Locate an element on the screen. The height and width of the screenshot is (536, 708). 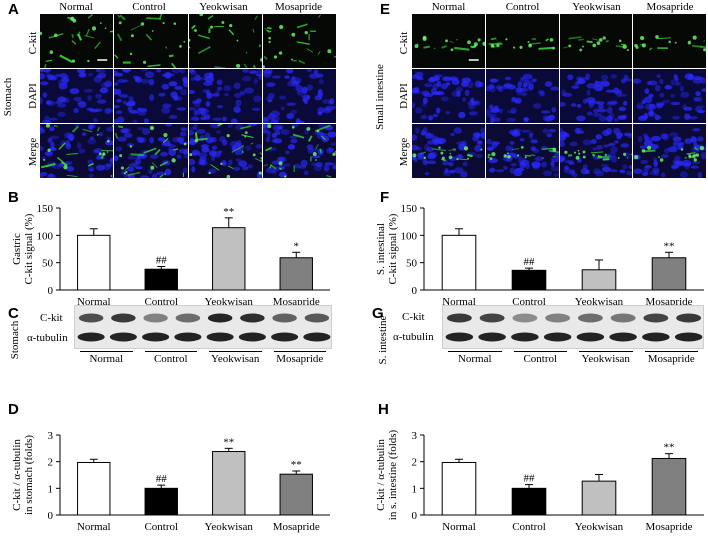
category-label-control: Control is located at coordinates (529, 527).